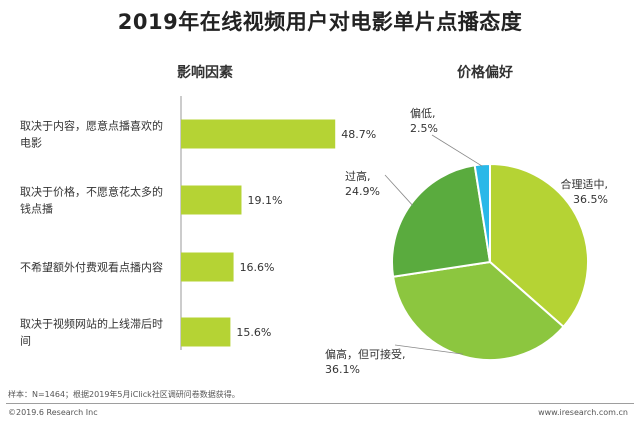  Describe the element at coordinates (257, 267) in the screenshot. I see `bar-value-label: 16.6%` at that location.